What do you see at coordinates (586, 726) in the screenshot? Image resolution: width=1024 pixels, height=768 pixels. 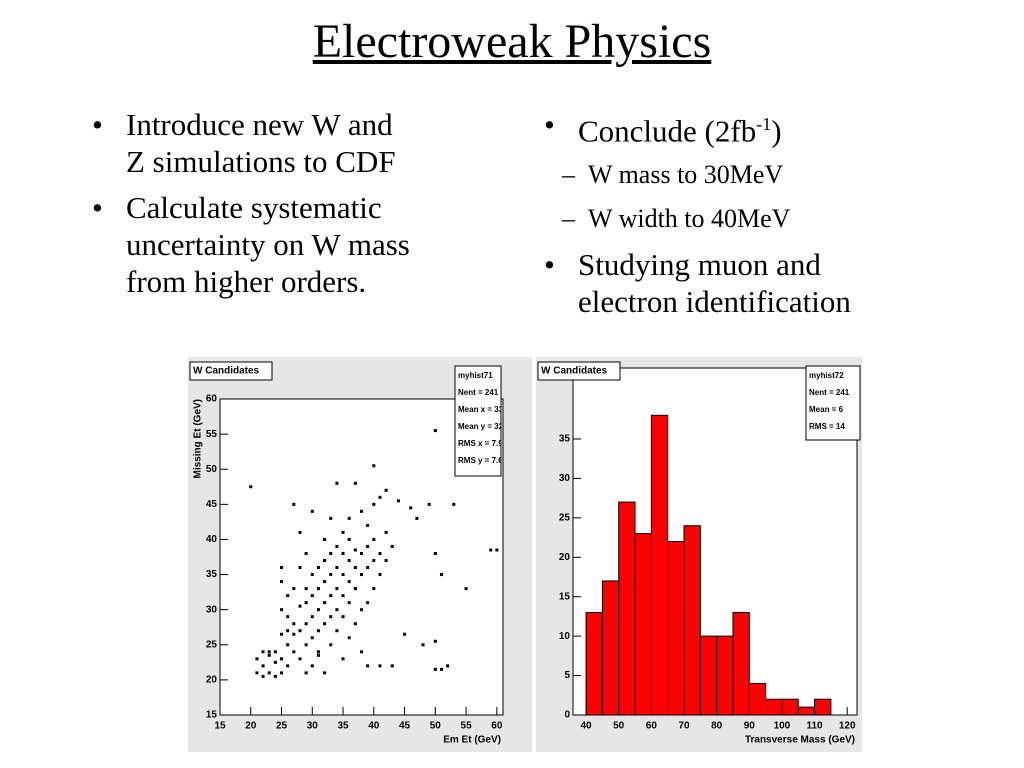 I see `x-tick-label: 40` at bounding box center [586, 726].